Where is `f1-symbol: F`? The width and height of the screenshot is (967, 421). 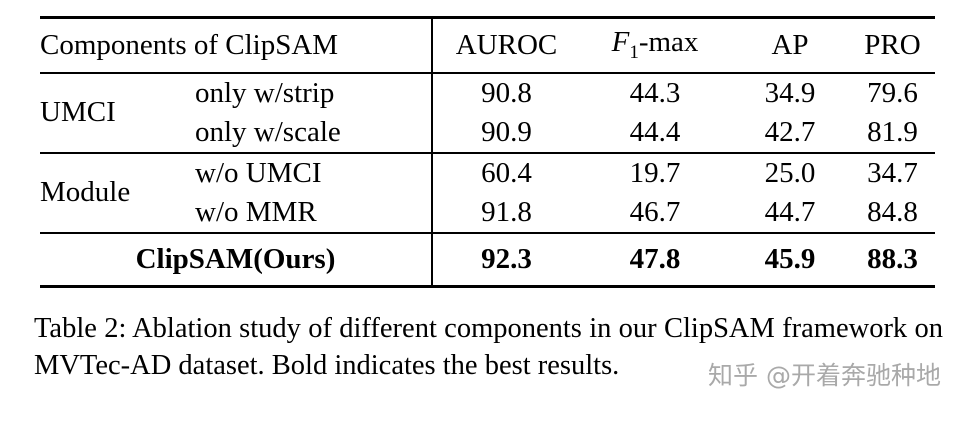 f1-symbol: F is located at coordinates (620, 42).